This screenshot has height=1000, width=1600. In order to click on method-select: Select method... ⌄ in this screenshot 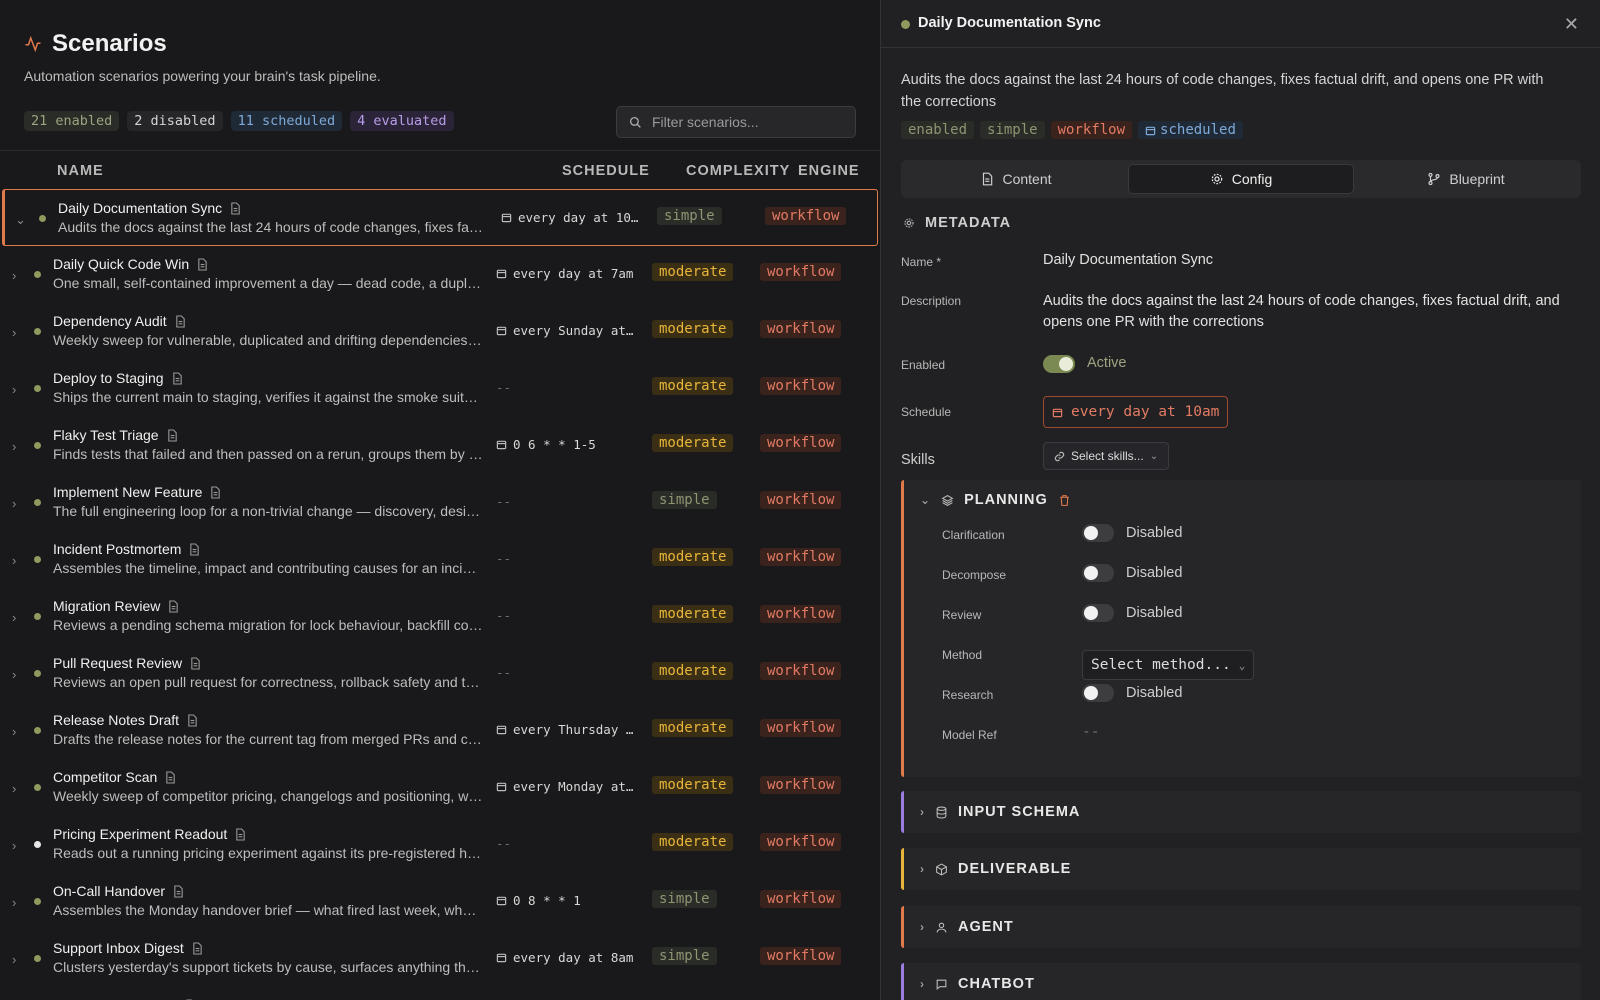, I will do `click(1168, 665)`.